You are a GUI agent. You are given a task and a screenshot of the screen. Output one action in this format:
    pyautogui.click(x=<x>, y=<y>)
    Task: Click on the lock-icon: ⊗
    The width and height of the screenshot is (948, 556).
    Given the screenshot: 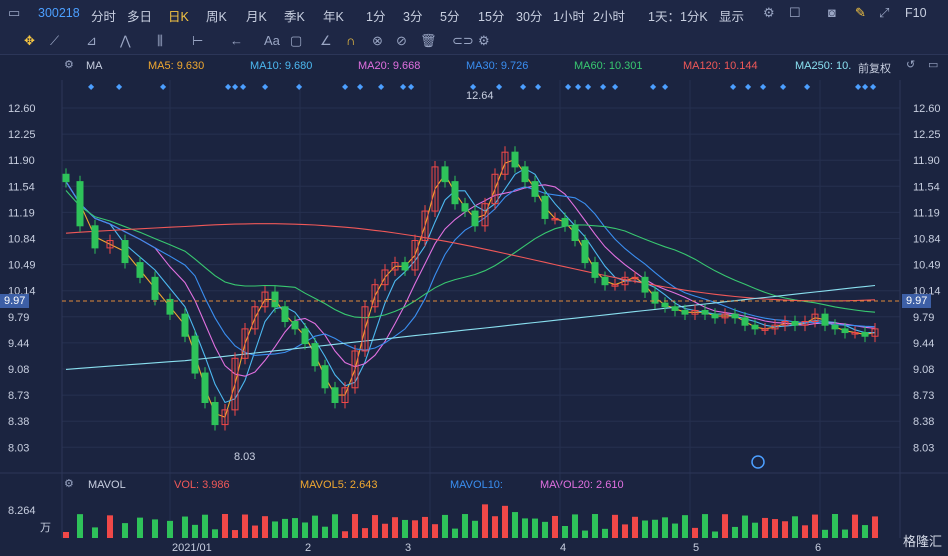 What is the action you would take?
    pyautogui.click(x=377, y=40)
    